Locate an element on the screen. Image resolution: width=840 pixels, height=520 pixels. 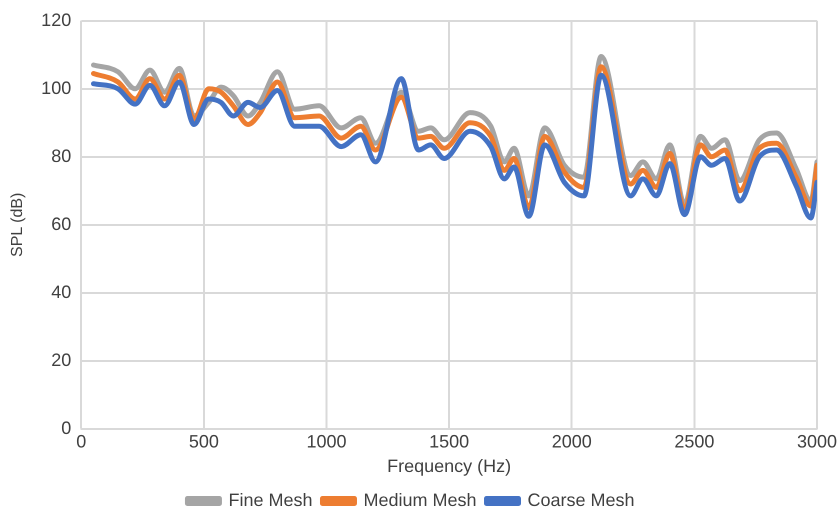
y-tick-label: 100 is located at coordinates (56, 88).